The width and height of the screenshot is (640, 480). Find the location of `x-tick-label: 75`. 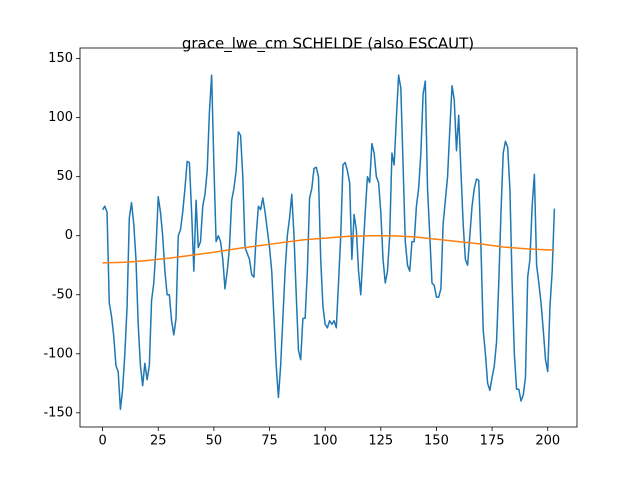

x-tick-label: 75 is located at coordinates (269, 441).